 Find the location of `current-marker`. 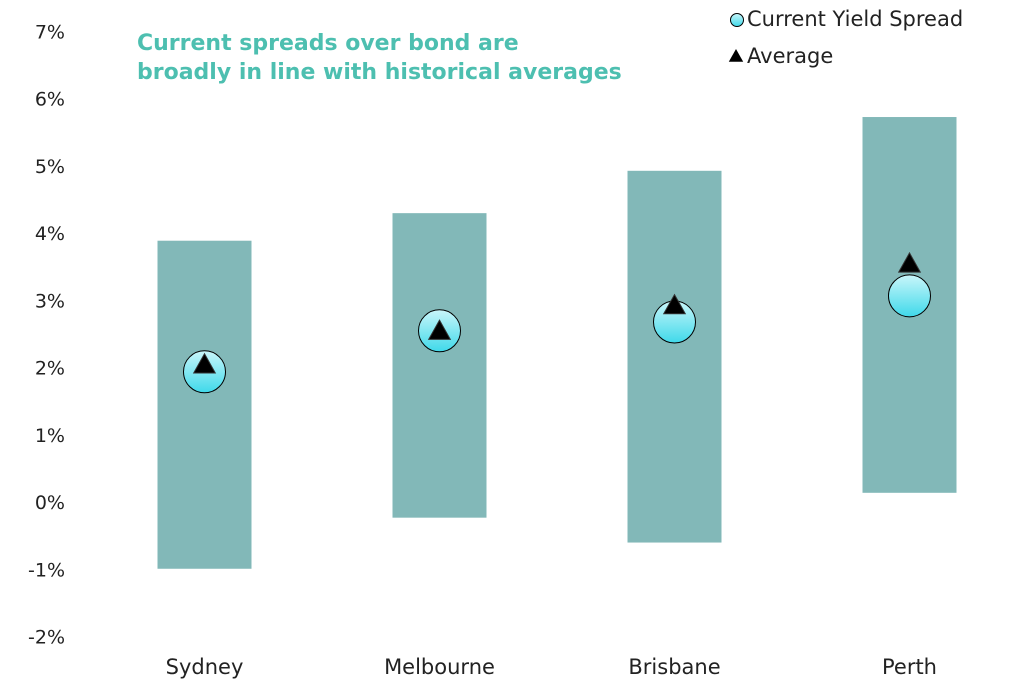

current-marker is located at coordinates (909, 296).